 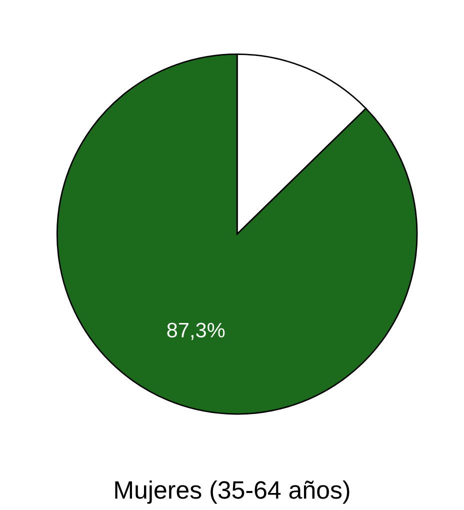 I want to click on data-label: 87,3%, so click(x=196, y=331).